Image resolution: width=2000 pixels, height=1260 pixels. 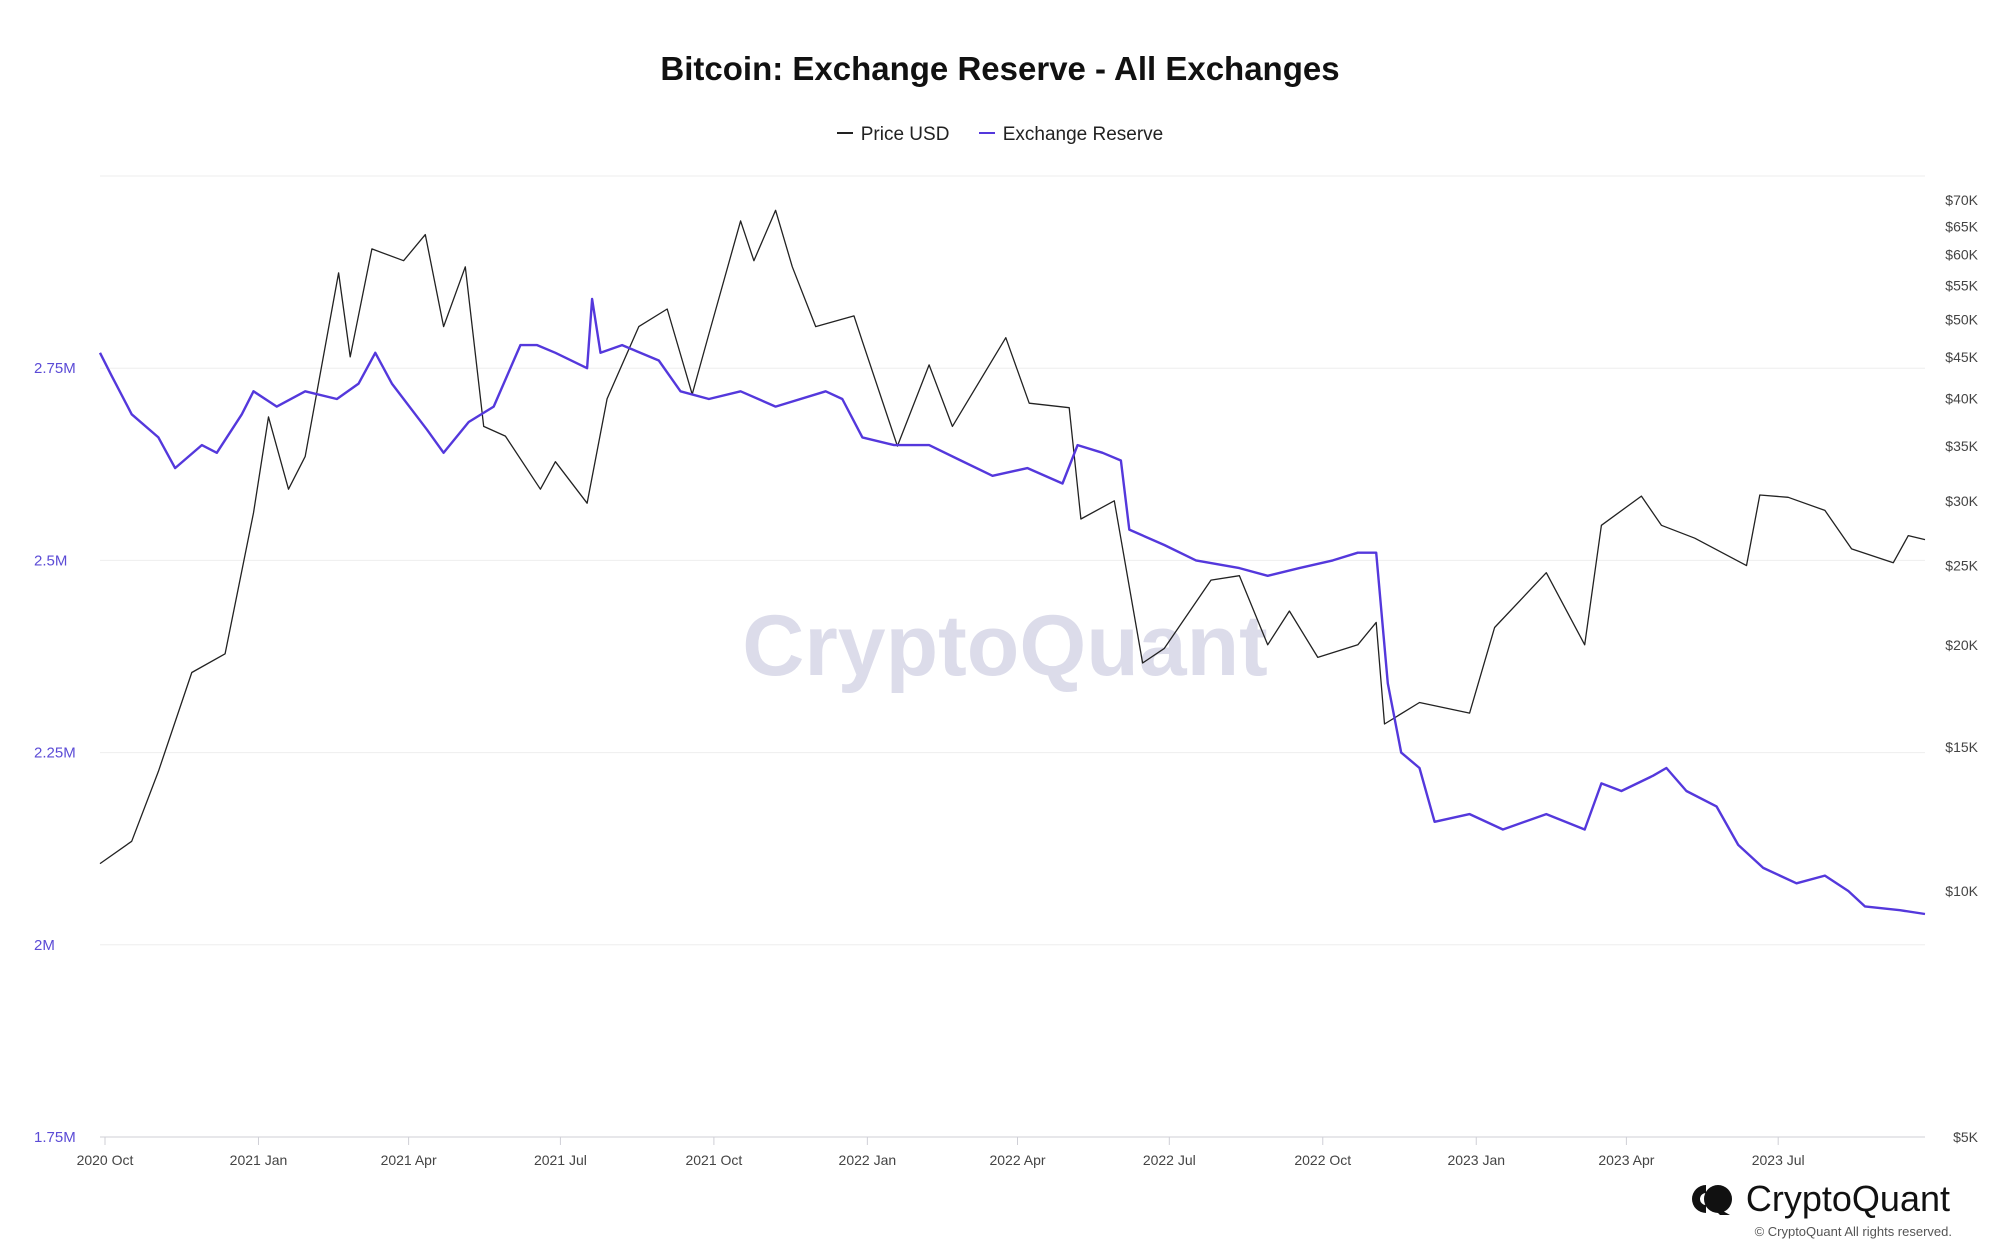 What do you see at coordinates (55, 368) in the screenshot?
I see `left-tick-label: 2.75M` at bounding box center [55, 368].